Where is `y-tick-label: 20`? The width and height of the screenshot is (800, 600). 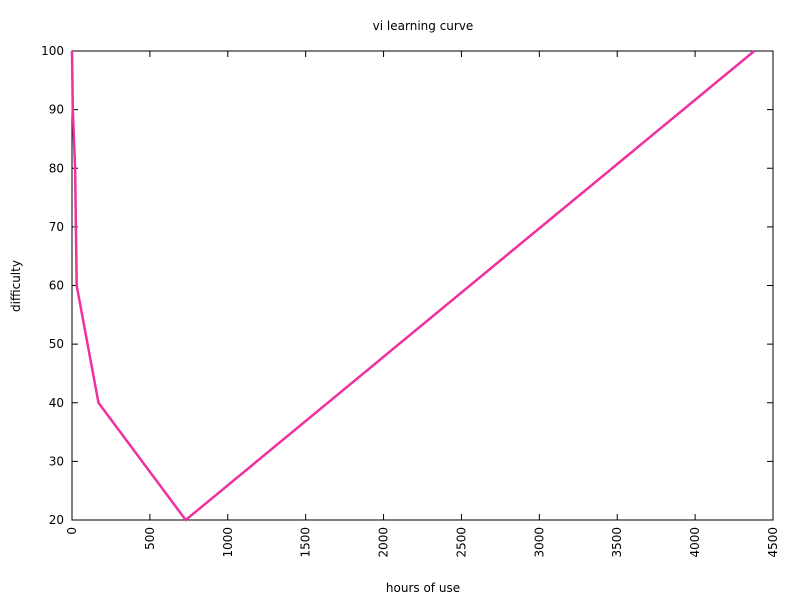
y-tick-label: 20 is located at coordinates (56, 520).